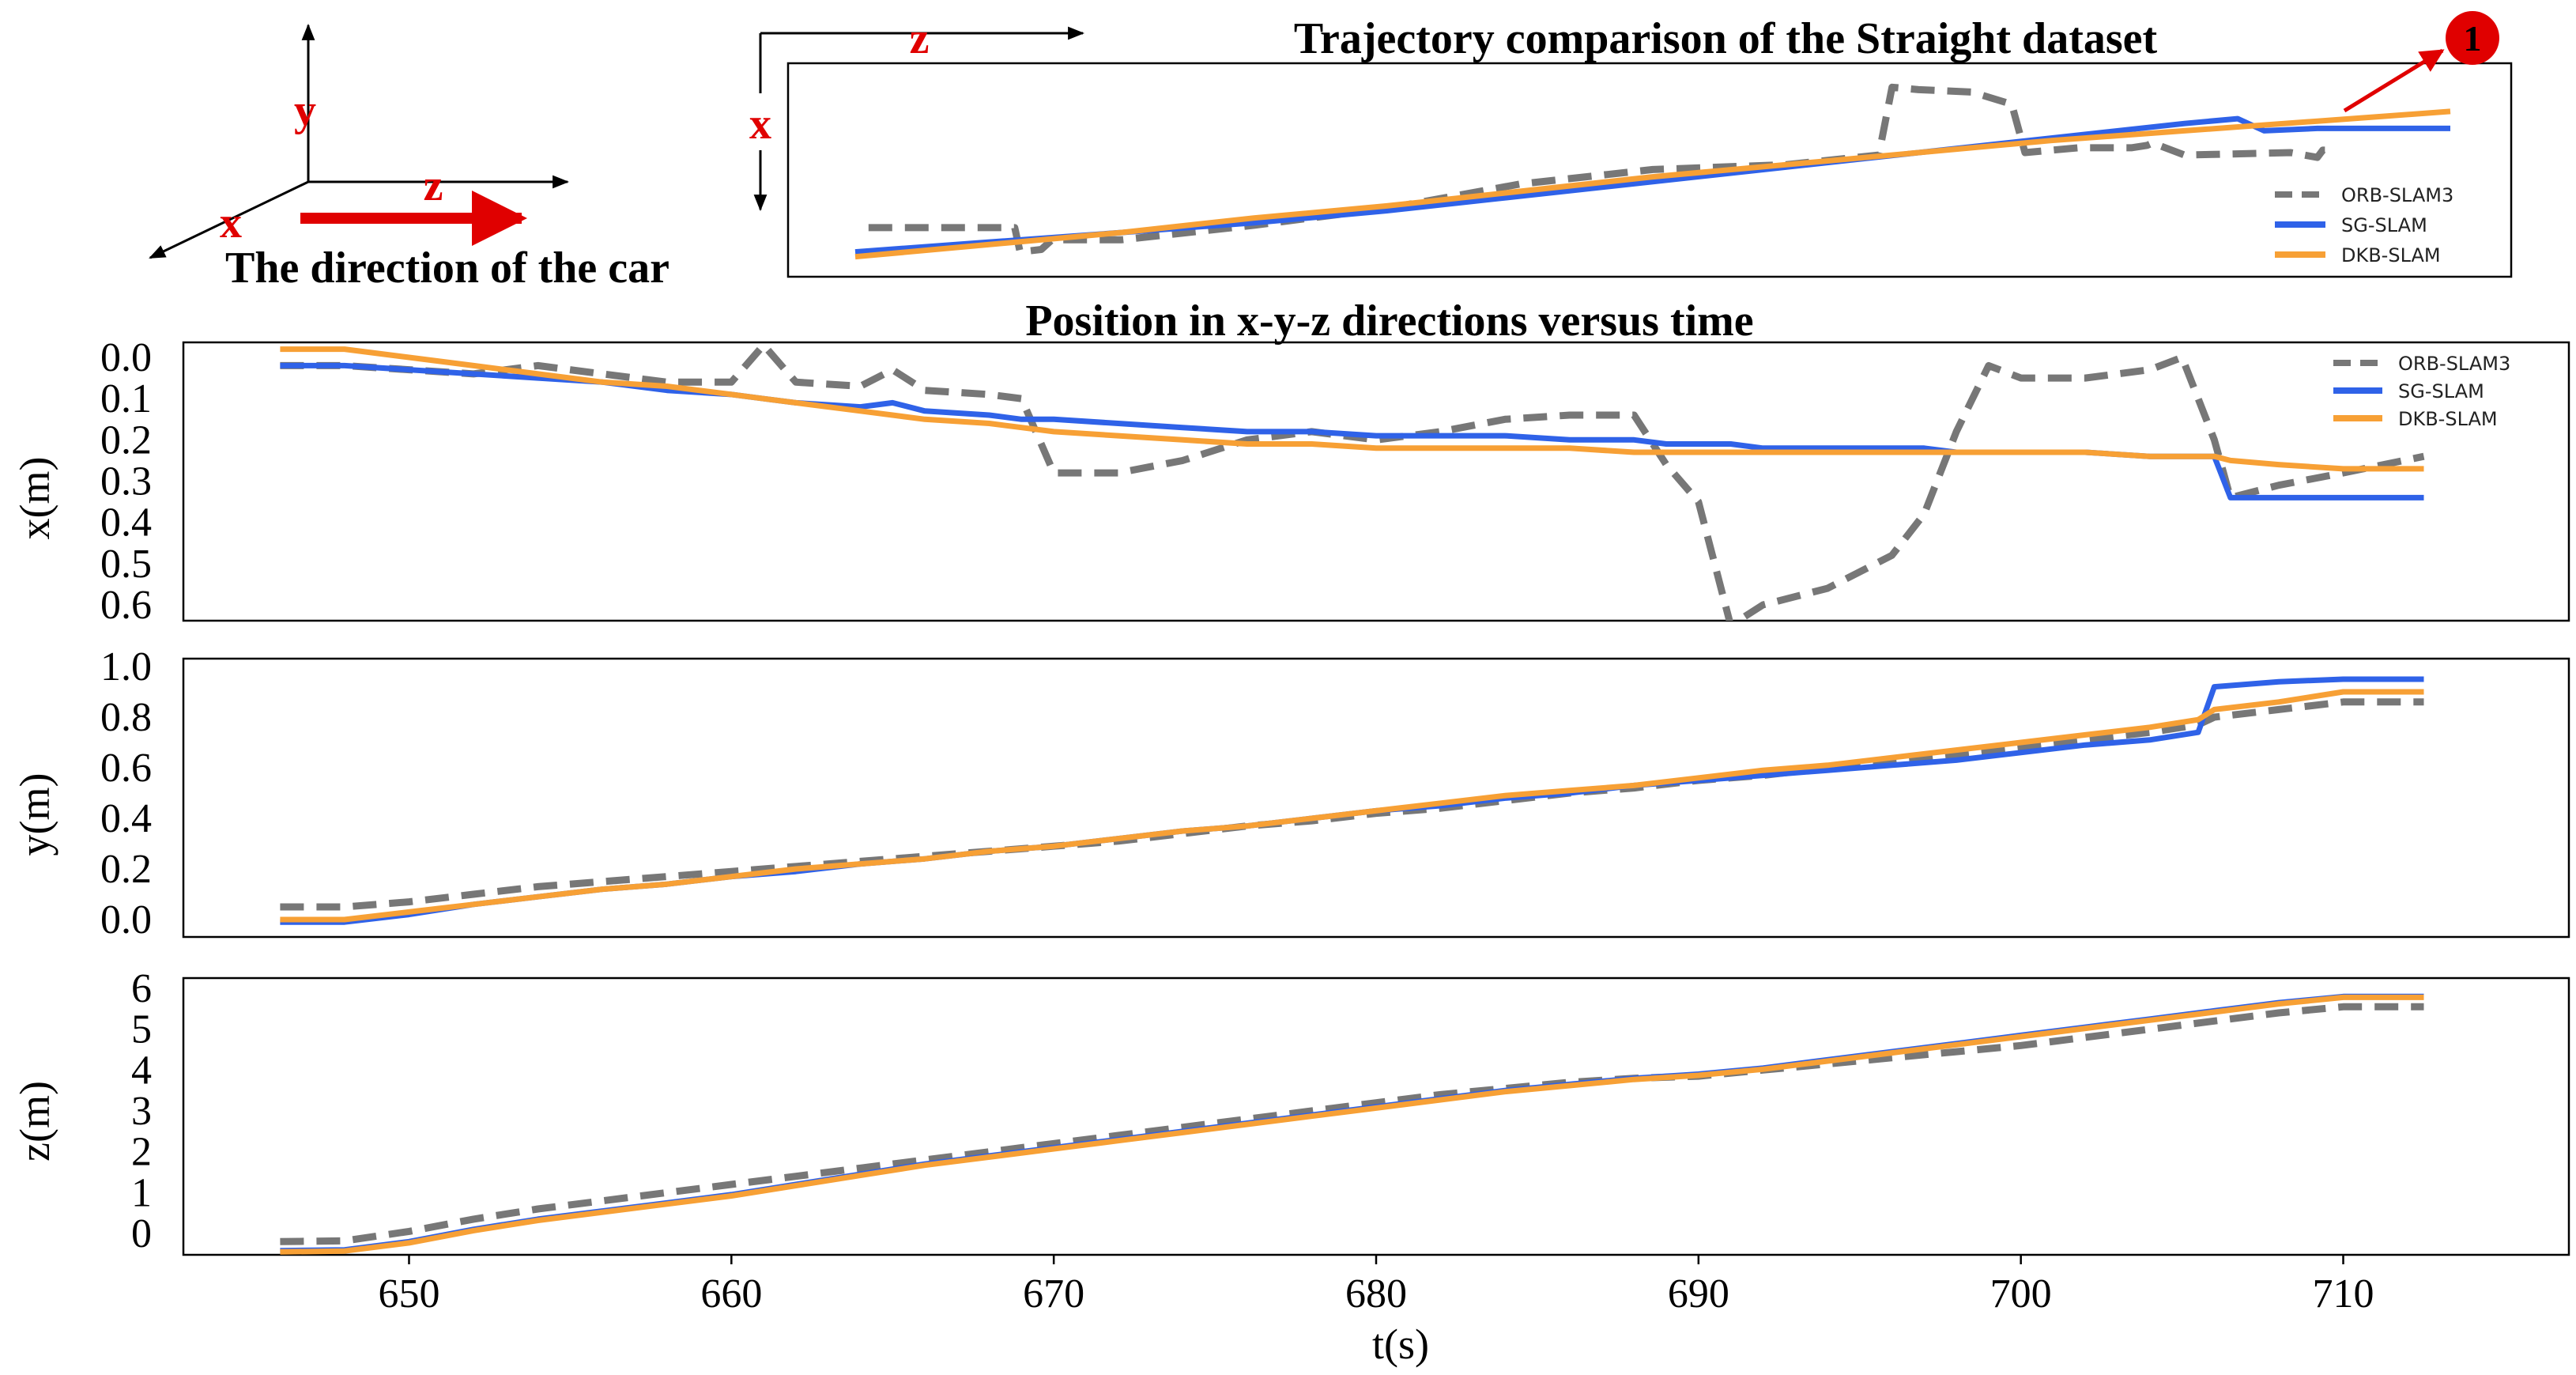 This screenshot has height=1375, width=2576. What do you see at coordinates (2384, 225) in the screenshot?
I see `traj-legend-label-sg-slam: SG-SLAM` at bounding box center [2384, 225].